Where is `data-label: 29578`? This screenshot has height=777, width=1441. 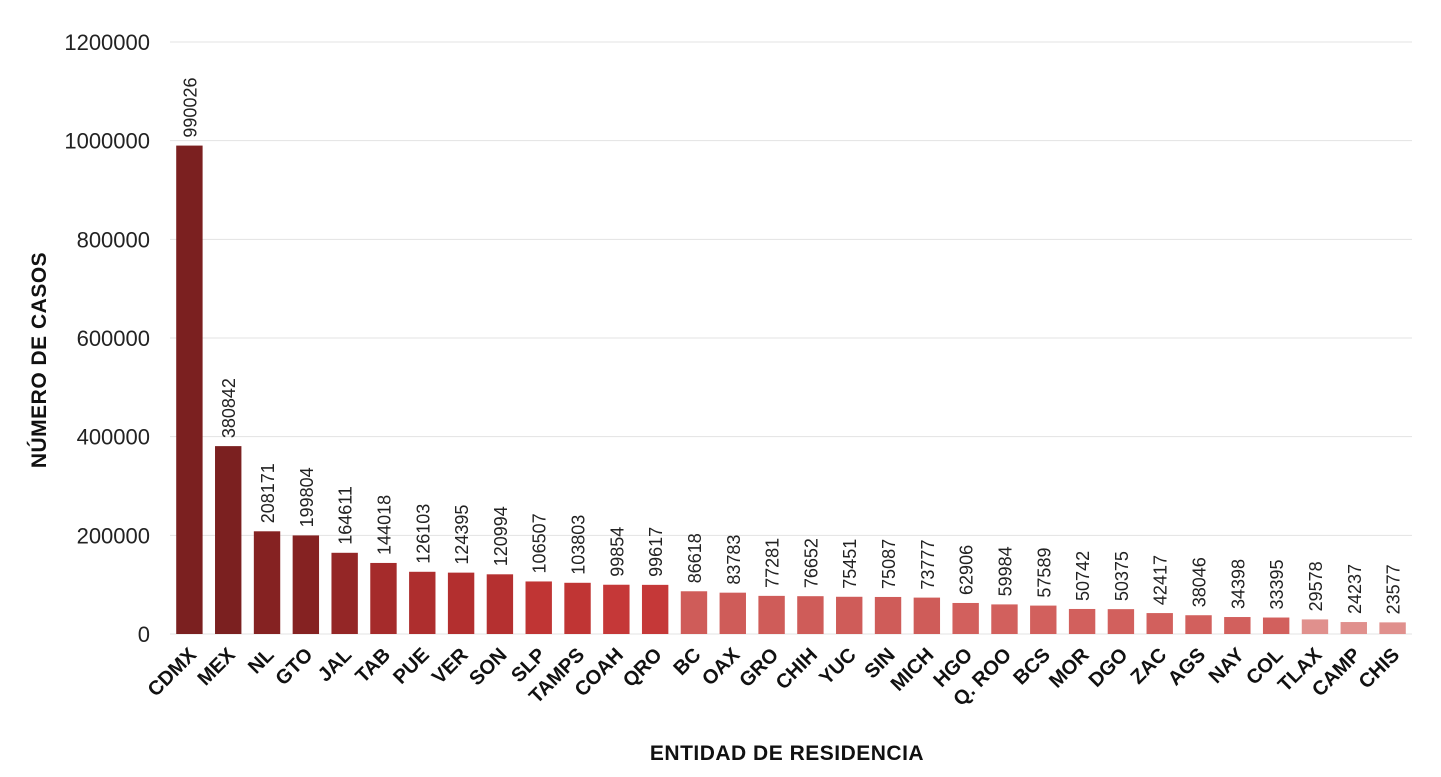
data-label: 29578 is located at coordinates (1316, 586).